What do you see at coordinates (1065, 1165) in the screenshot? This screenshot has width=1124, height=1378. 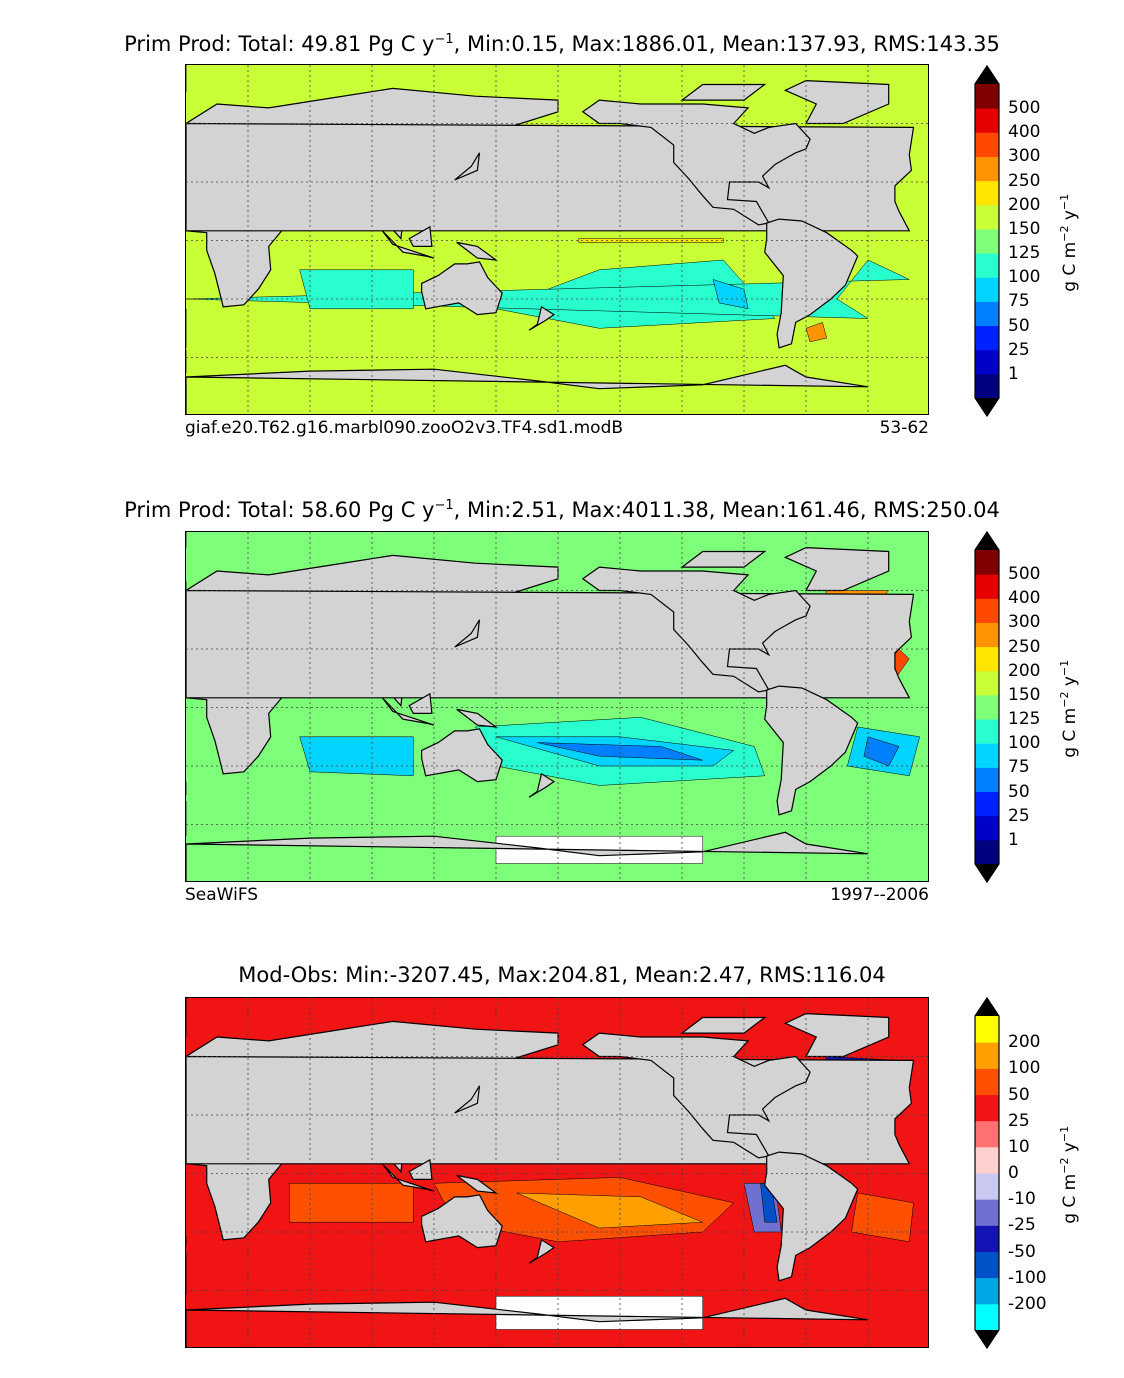 I see `unit-exp: −2` at bounding box center [1065, 1165].